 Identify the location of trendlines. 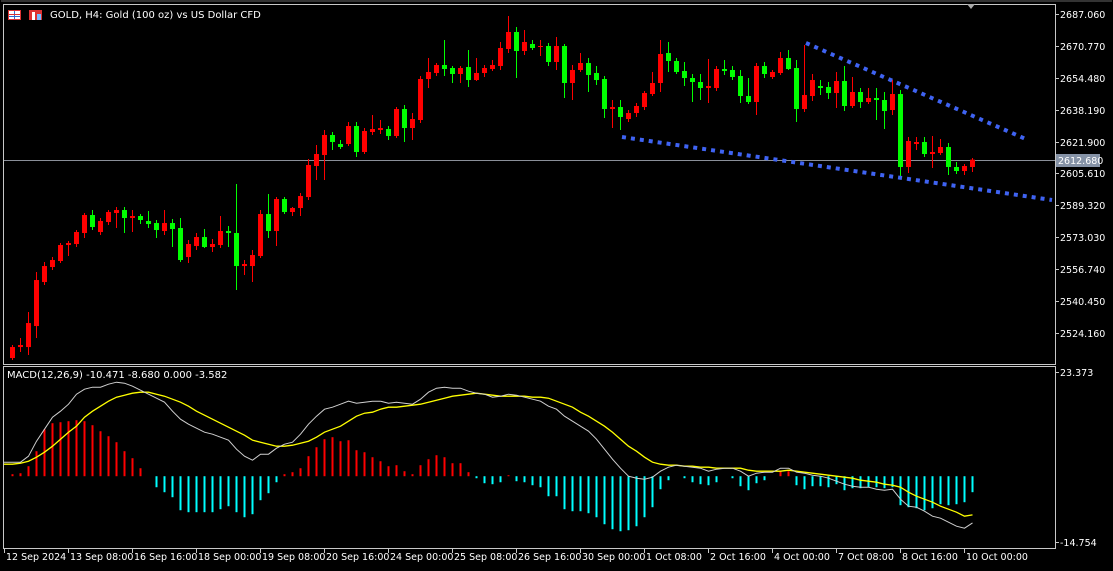
(837, 121).